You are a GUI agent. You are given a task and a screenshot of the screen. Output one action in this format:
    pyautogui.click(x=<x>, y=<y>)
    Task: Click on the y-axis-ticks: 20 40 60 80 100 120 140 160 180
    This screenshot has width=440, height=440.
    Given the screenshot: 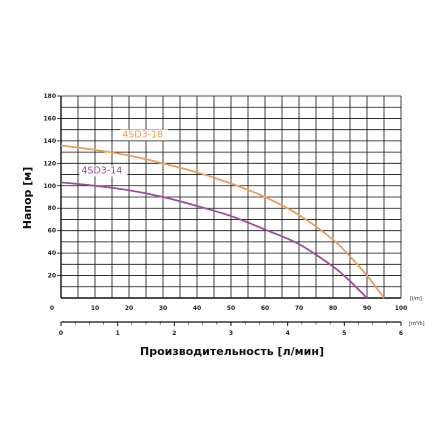 What is the action you would take?
    pyautogui.click(x=52, y=186)
    